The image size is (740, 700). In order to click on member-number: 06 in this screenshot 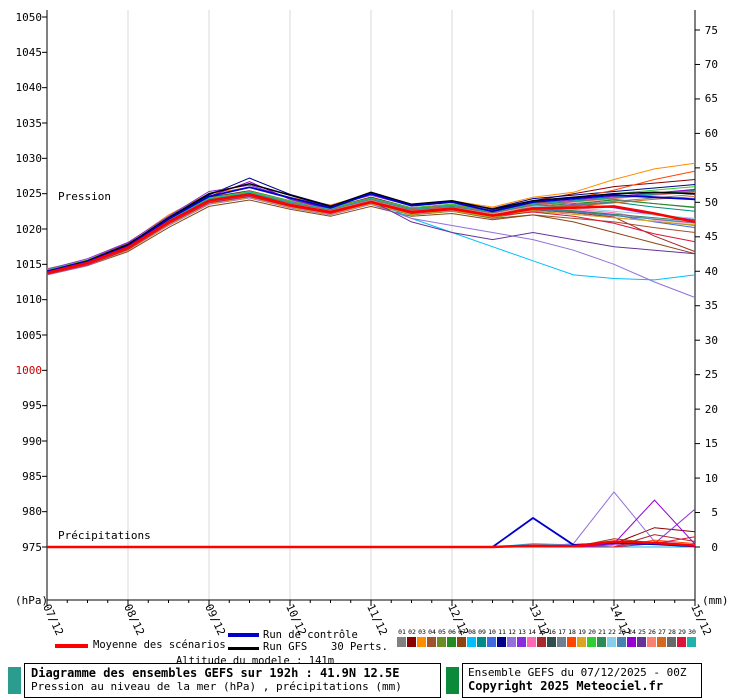, I will do `click(452, 632)`.